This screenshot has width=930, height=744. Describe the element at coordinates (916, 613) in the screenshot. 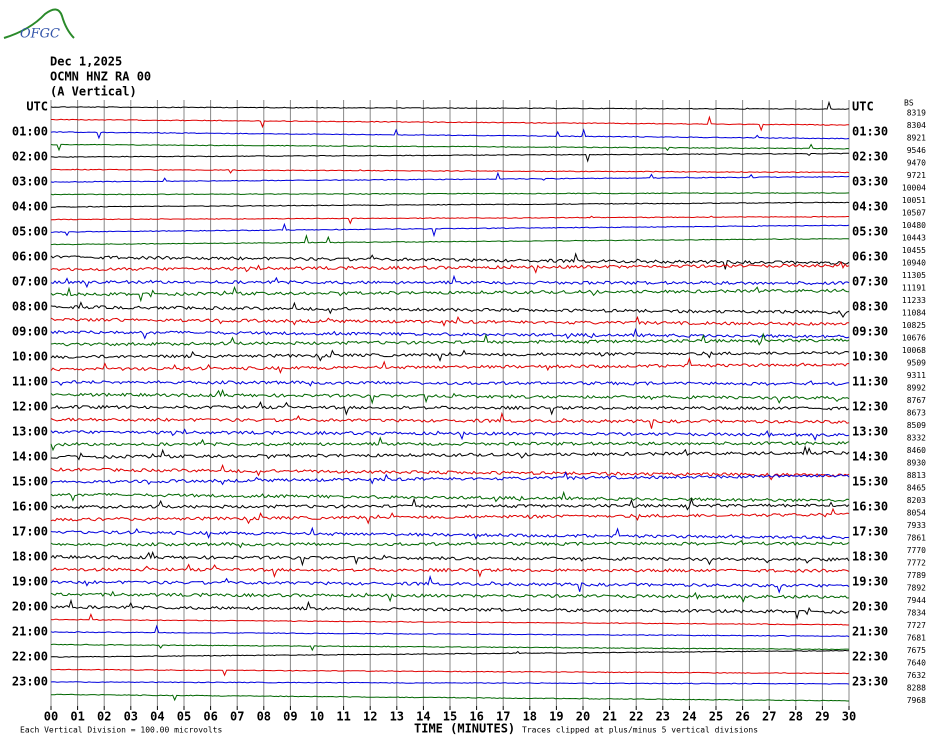

I see `trace-value: 7834` at that location.